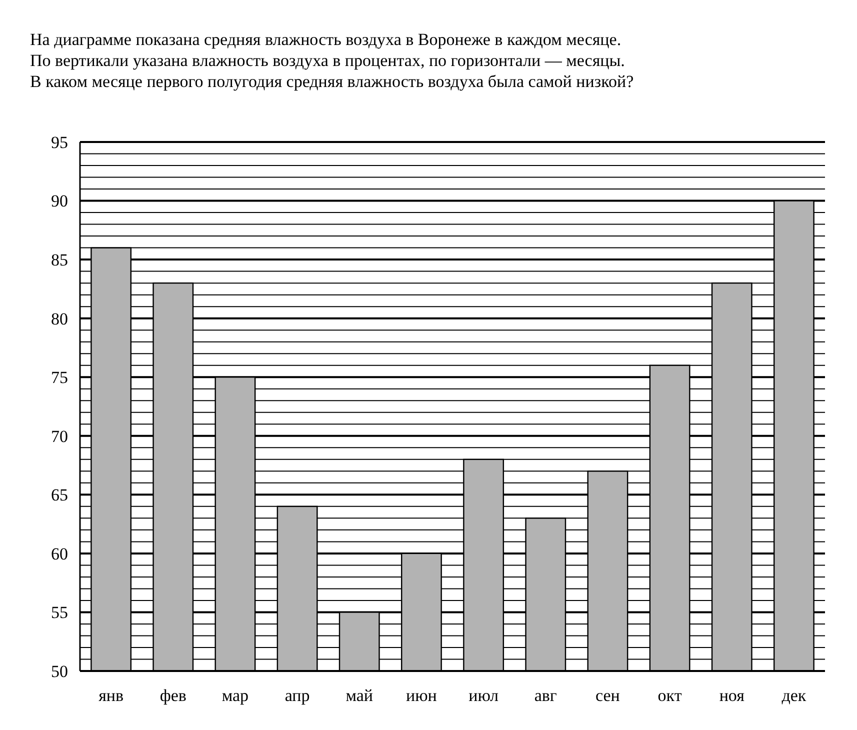  What do you see at coordinates (545, 695) in the screenshot?
I see `x-tick-label: авг` at bounding box center [545, 695].